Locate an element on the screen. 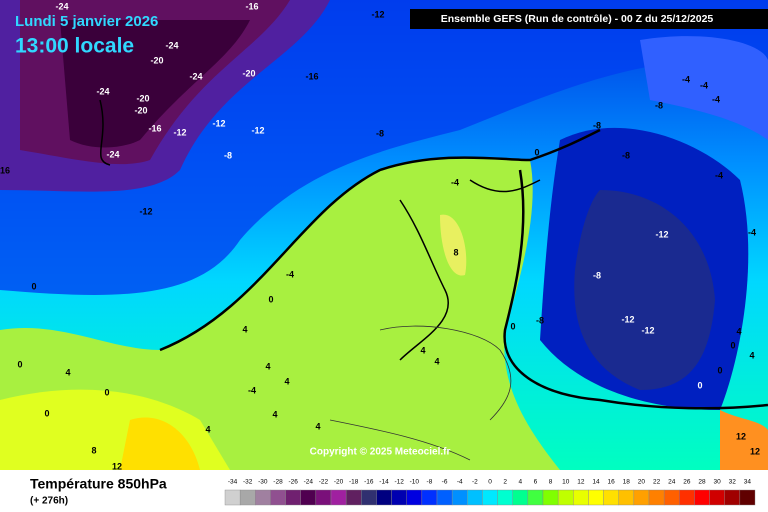 The width and height of the screenshot is (768, 512). forecast-time: 13:00 locale is located at coordinates (74, 46).